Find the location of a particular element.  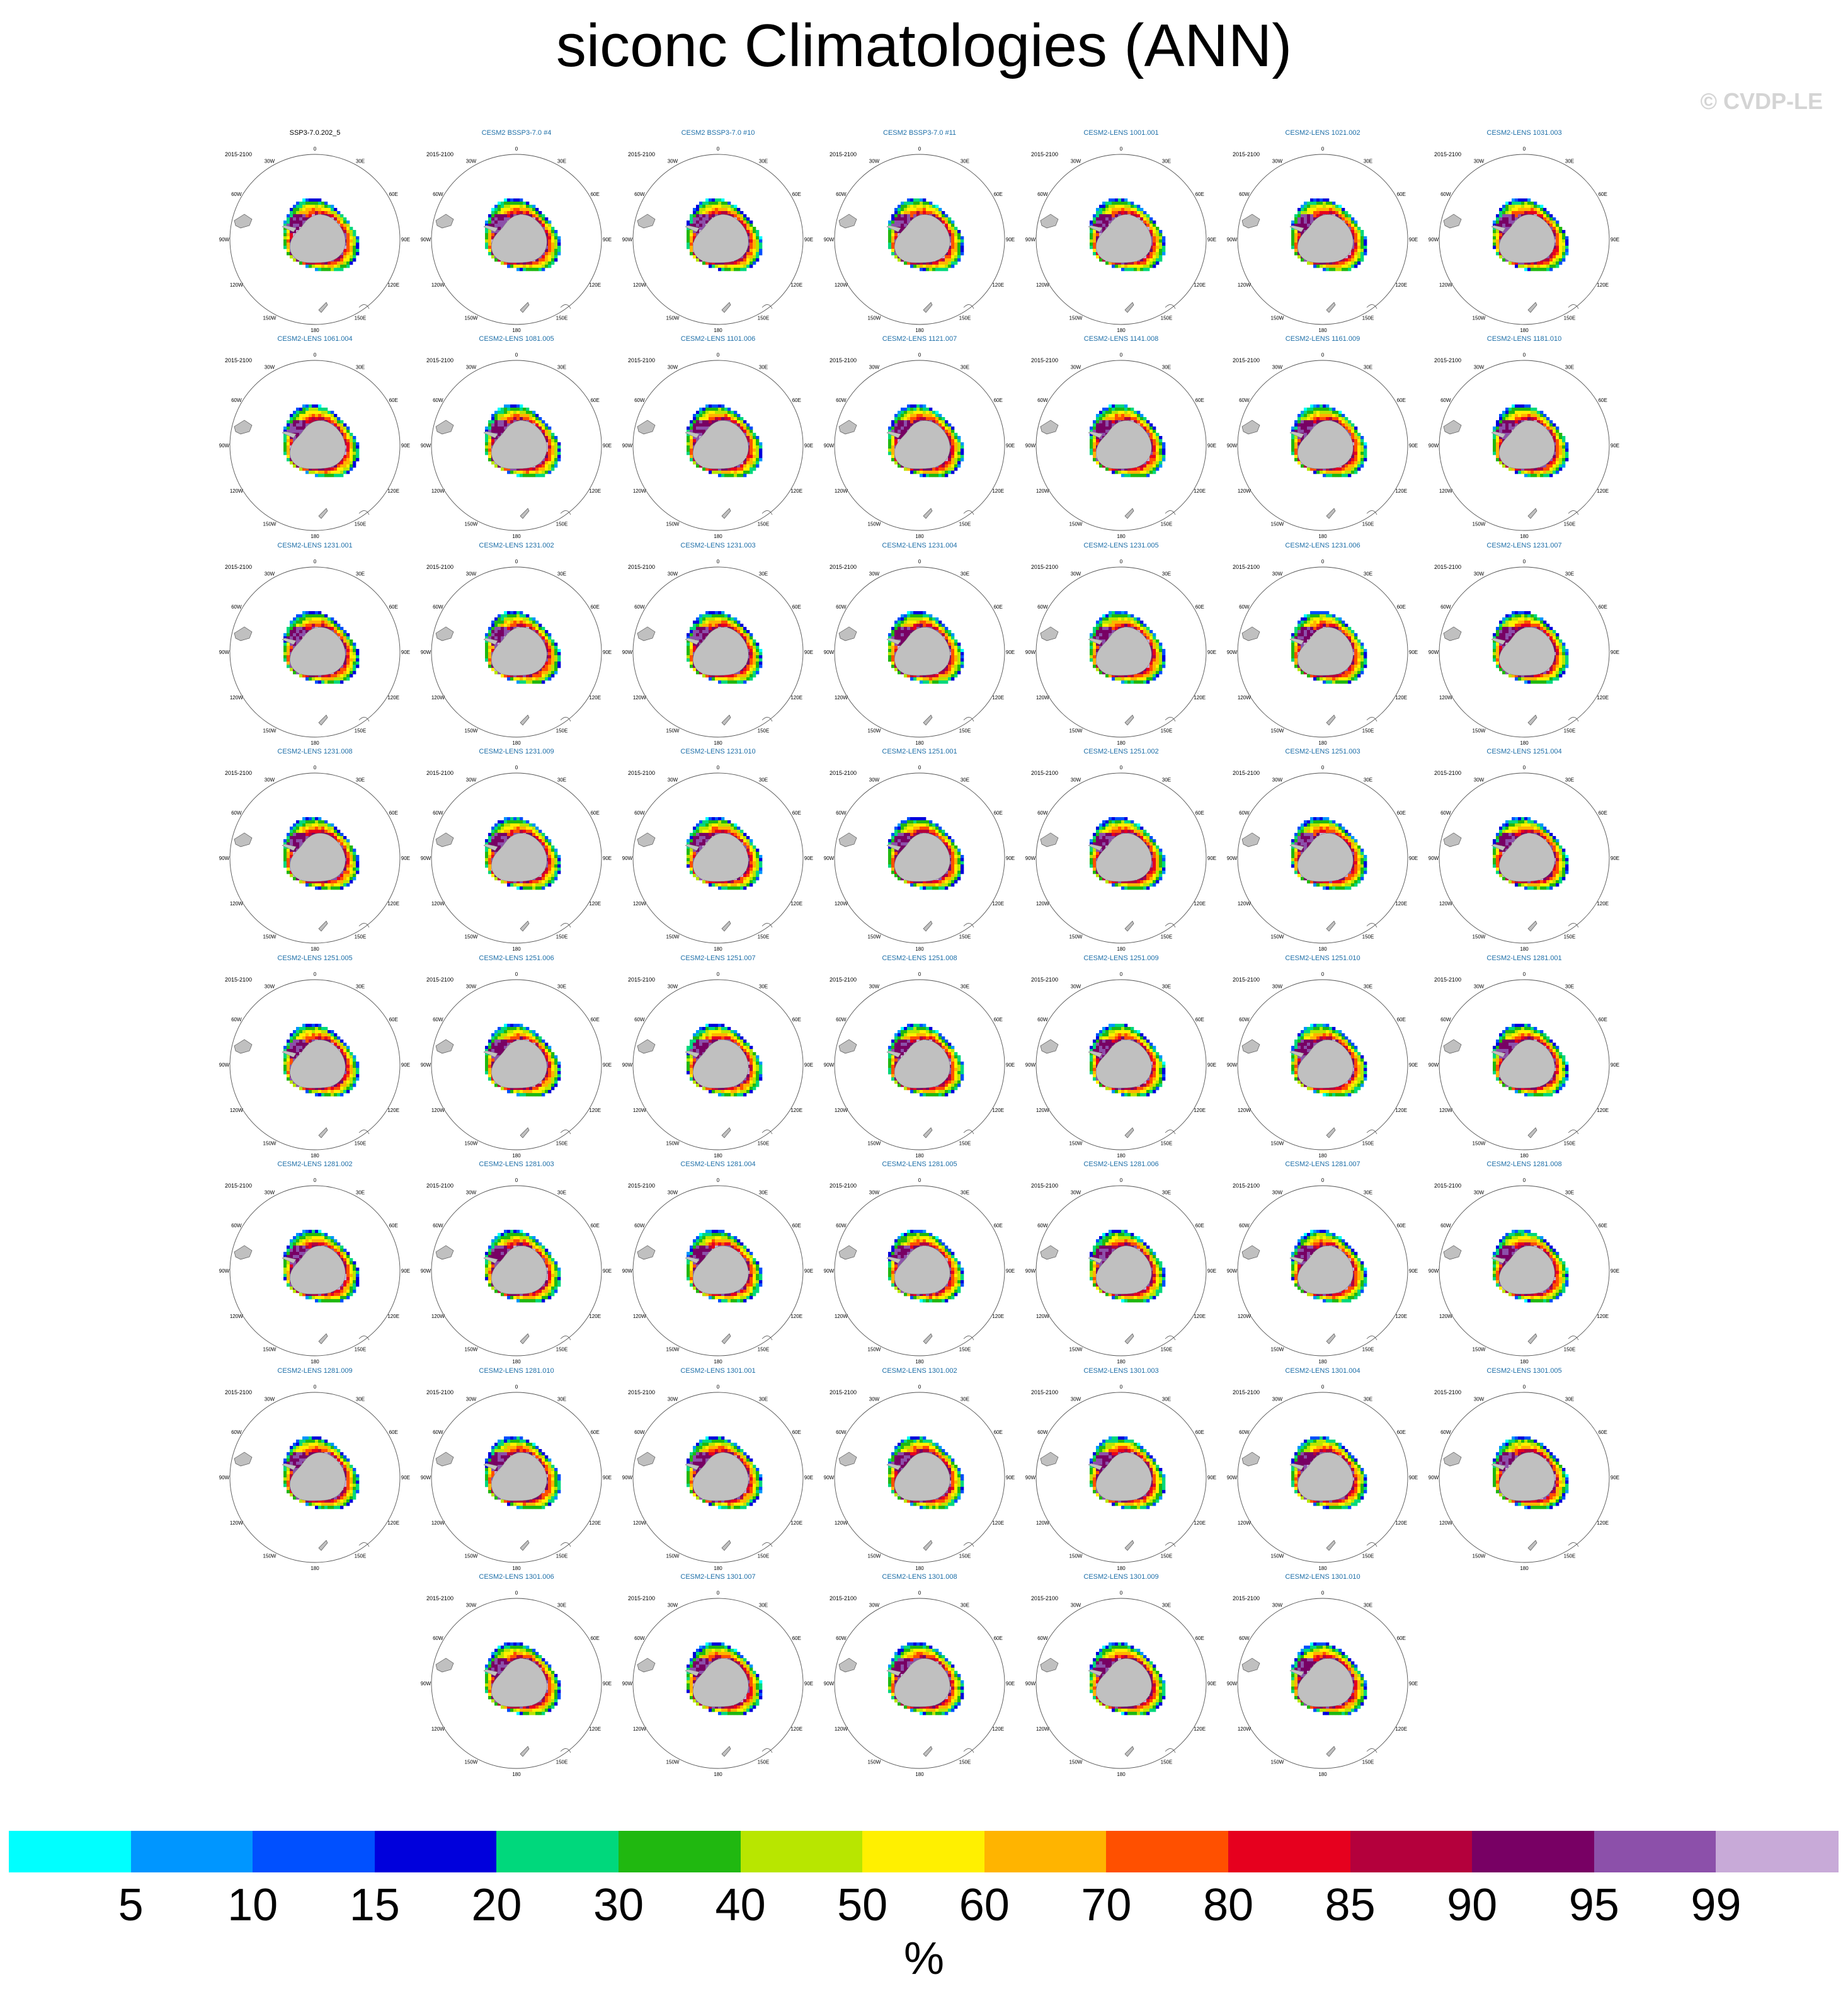

panel-title: CESM2-LENS 1081.005 is located at coordinates (516, 339).